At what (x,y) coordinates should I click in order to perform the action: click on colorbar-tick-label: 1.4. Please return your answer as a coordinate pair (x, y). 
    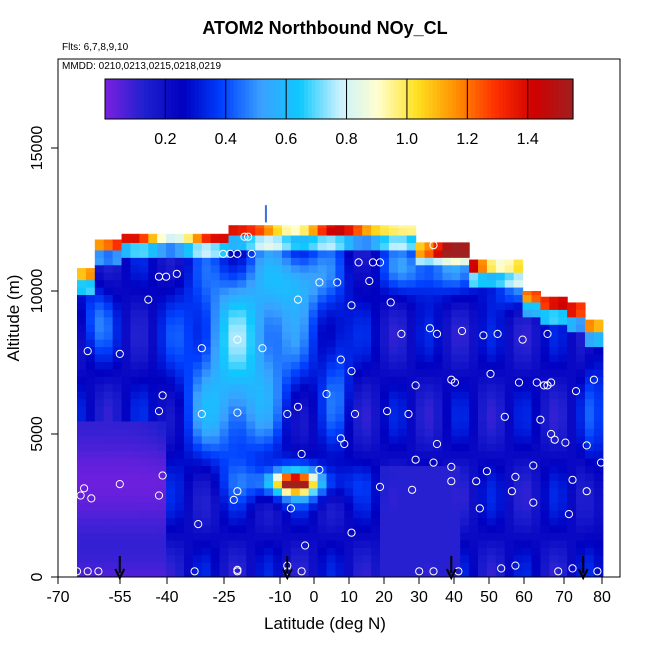
    Looking at the image, I should click on (528, 139).